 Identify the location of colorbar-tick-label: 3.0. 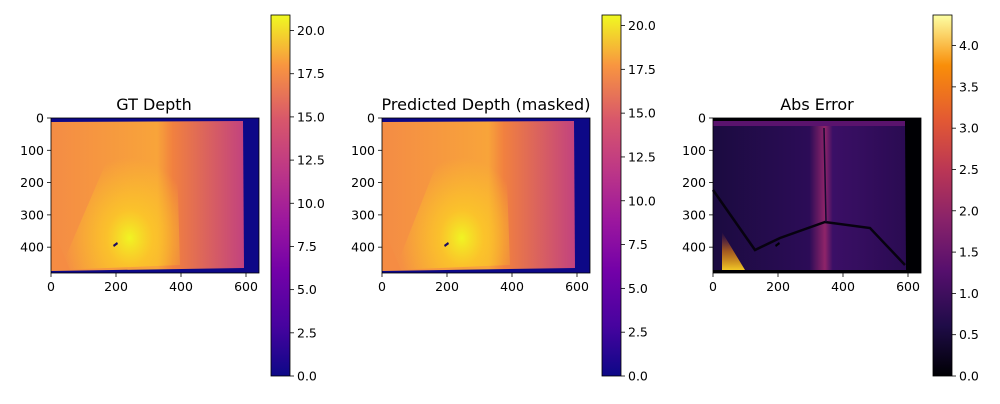
(969, 128).